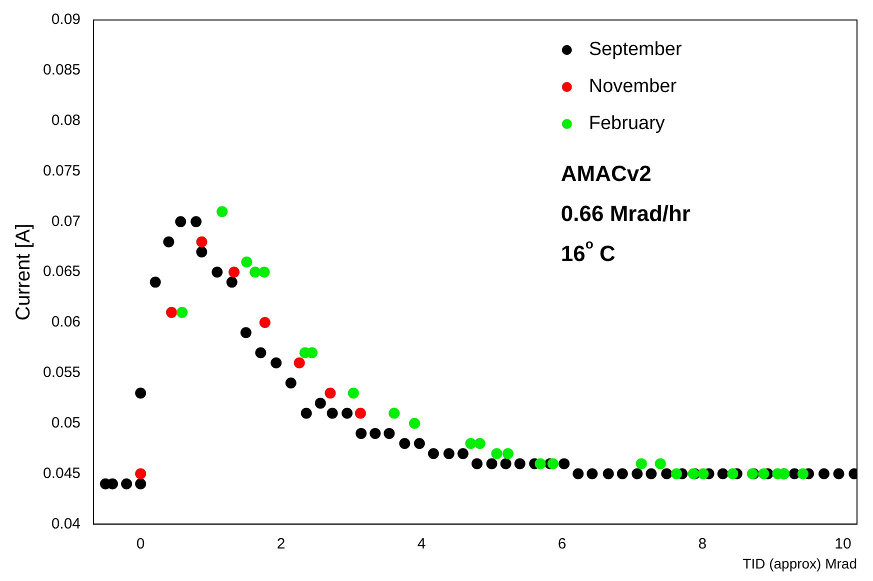  Describe the element at coordinates (66, 120) in the screenshot. I see `y-tick-label: 0.08` at that location.